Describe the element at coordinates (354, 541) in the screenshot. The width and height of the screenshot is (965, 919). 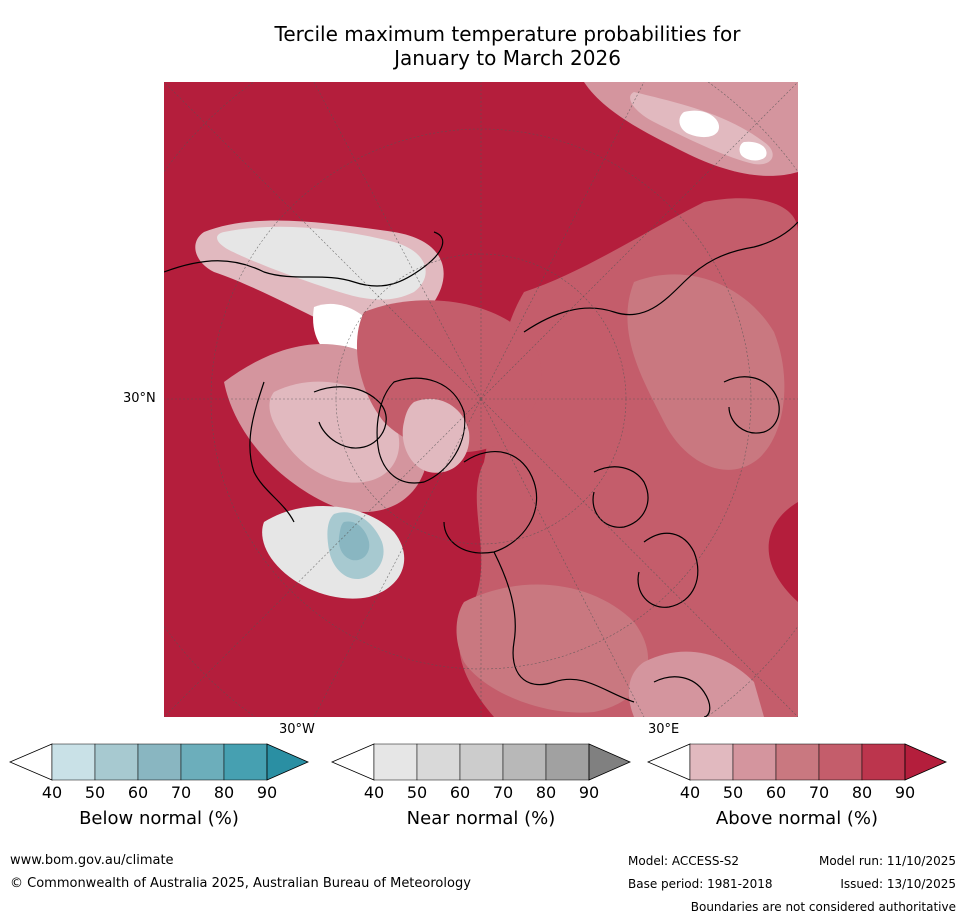
I see `region-southwest-below-normal-strong` at that location.